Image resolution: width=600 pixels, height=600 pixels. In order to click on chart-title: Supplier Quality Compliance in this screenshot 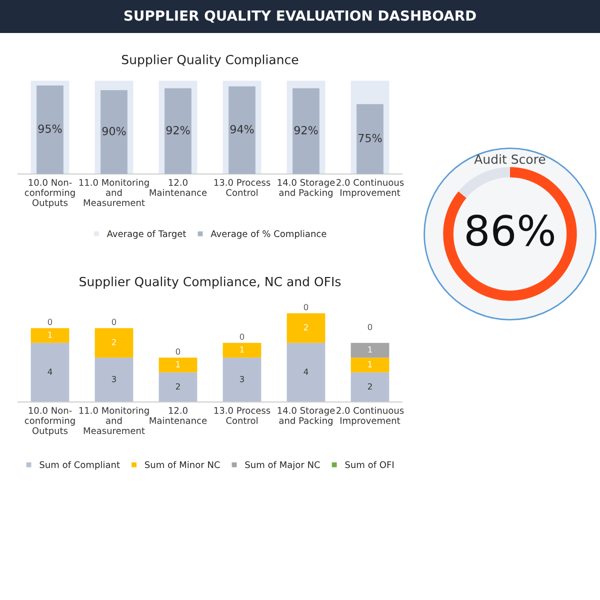, I will do `click(210, 60)`.